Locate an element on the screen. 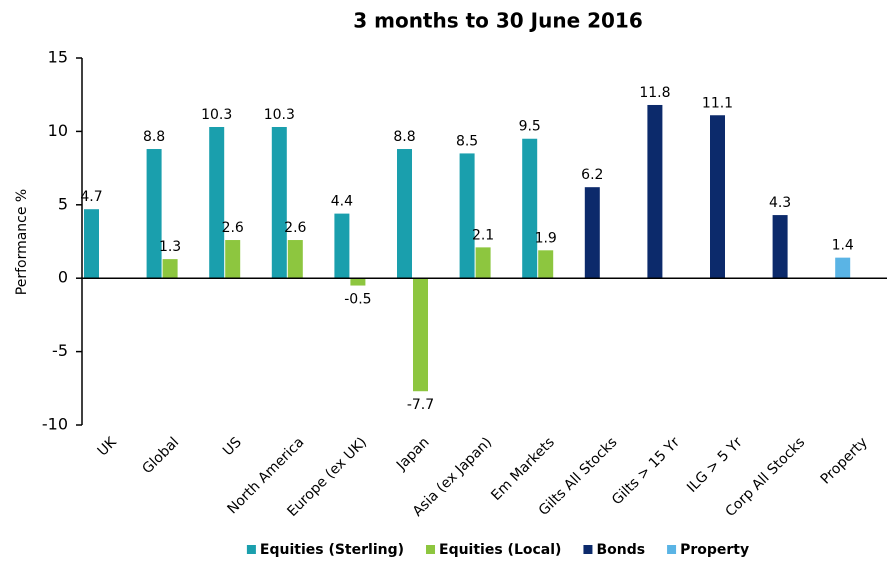 This screenshot has height=561, width=887. data-label: 9.5 is located at coordinates (530, 127).